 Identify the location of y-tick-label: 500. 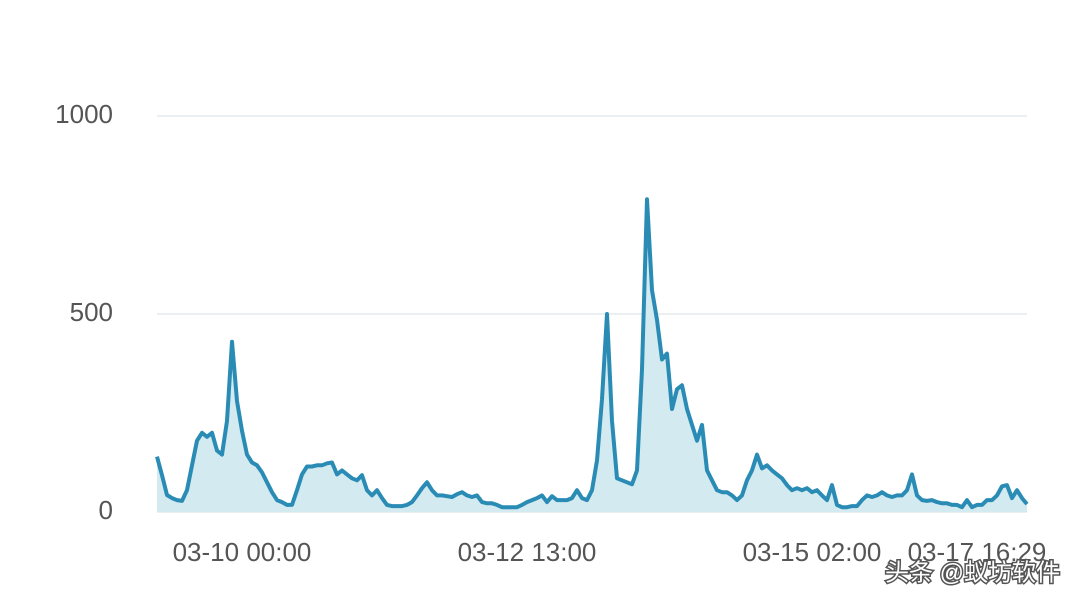
(91, 312).